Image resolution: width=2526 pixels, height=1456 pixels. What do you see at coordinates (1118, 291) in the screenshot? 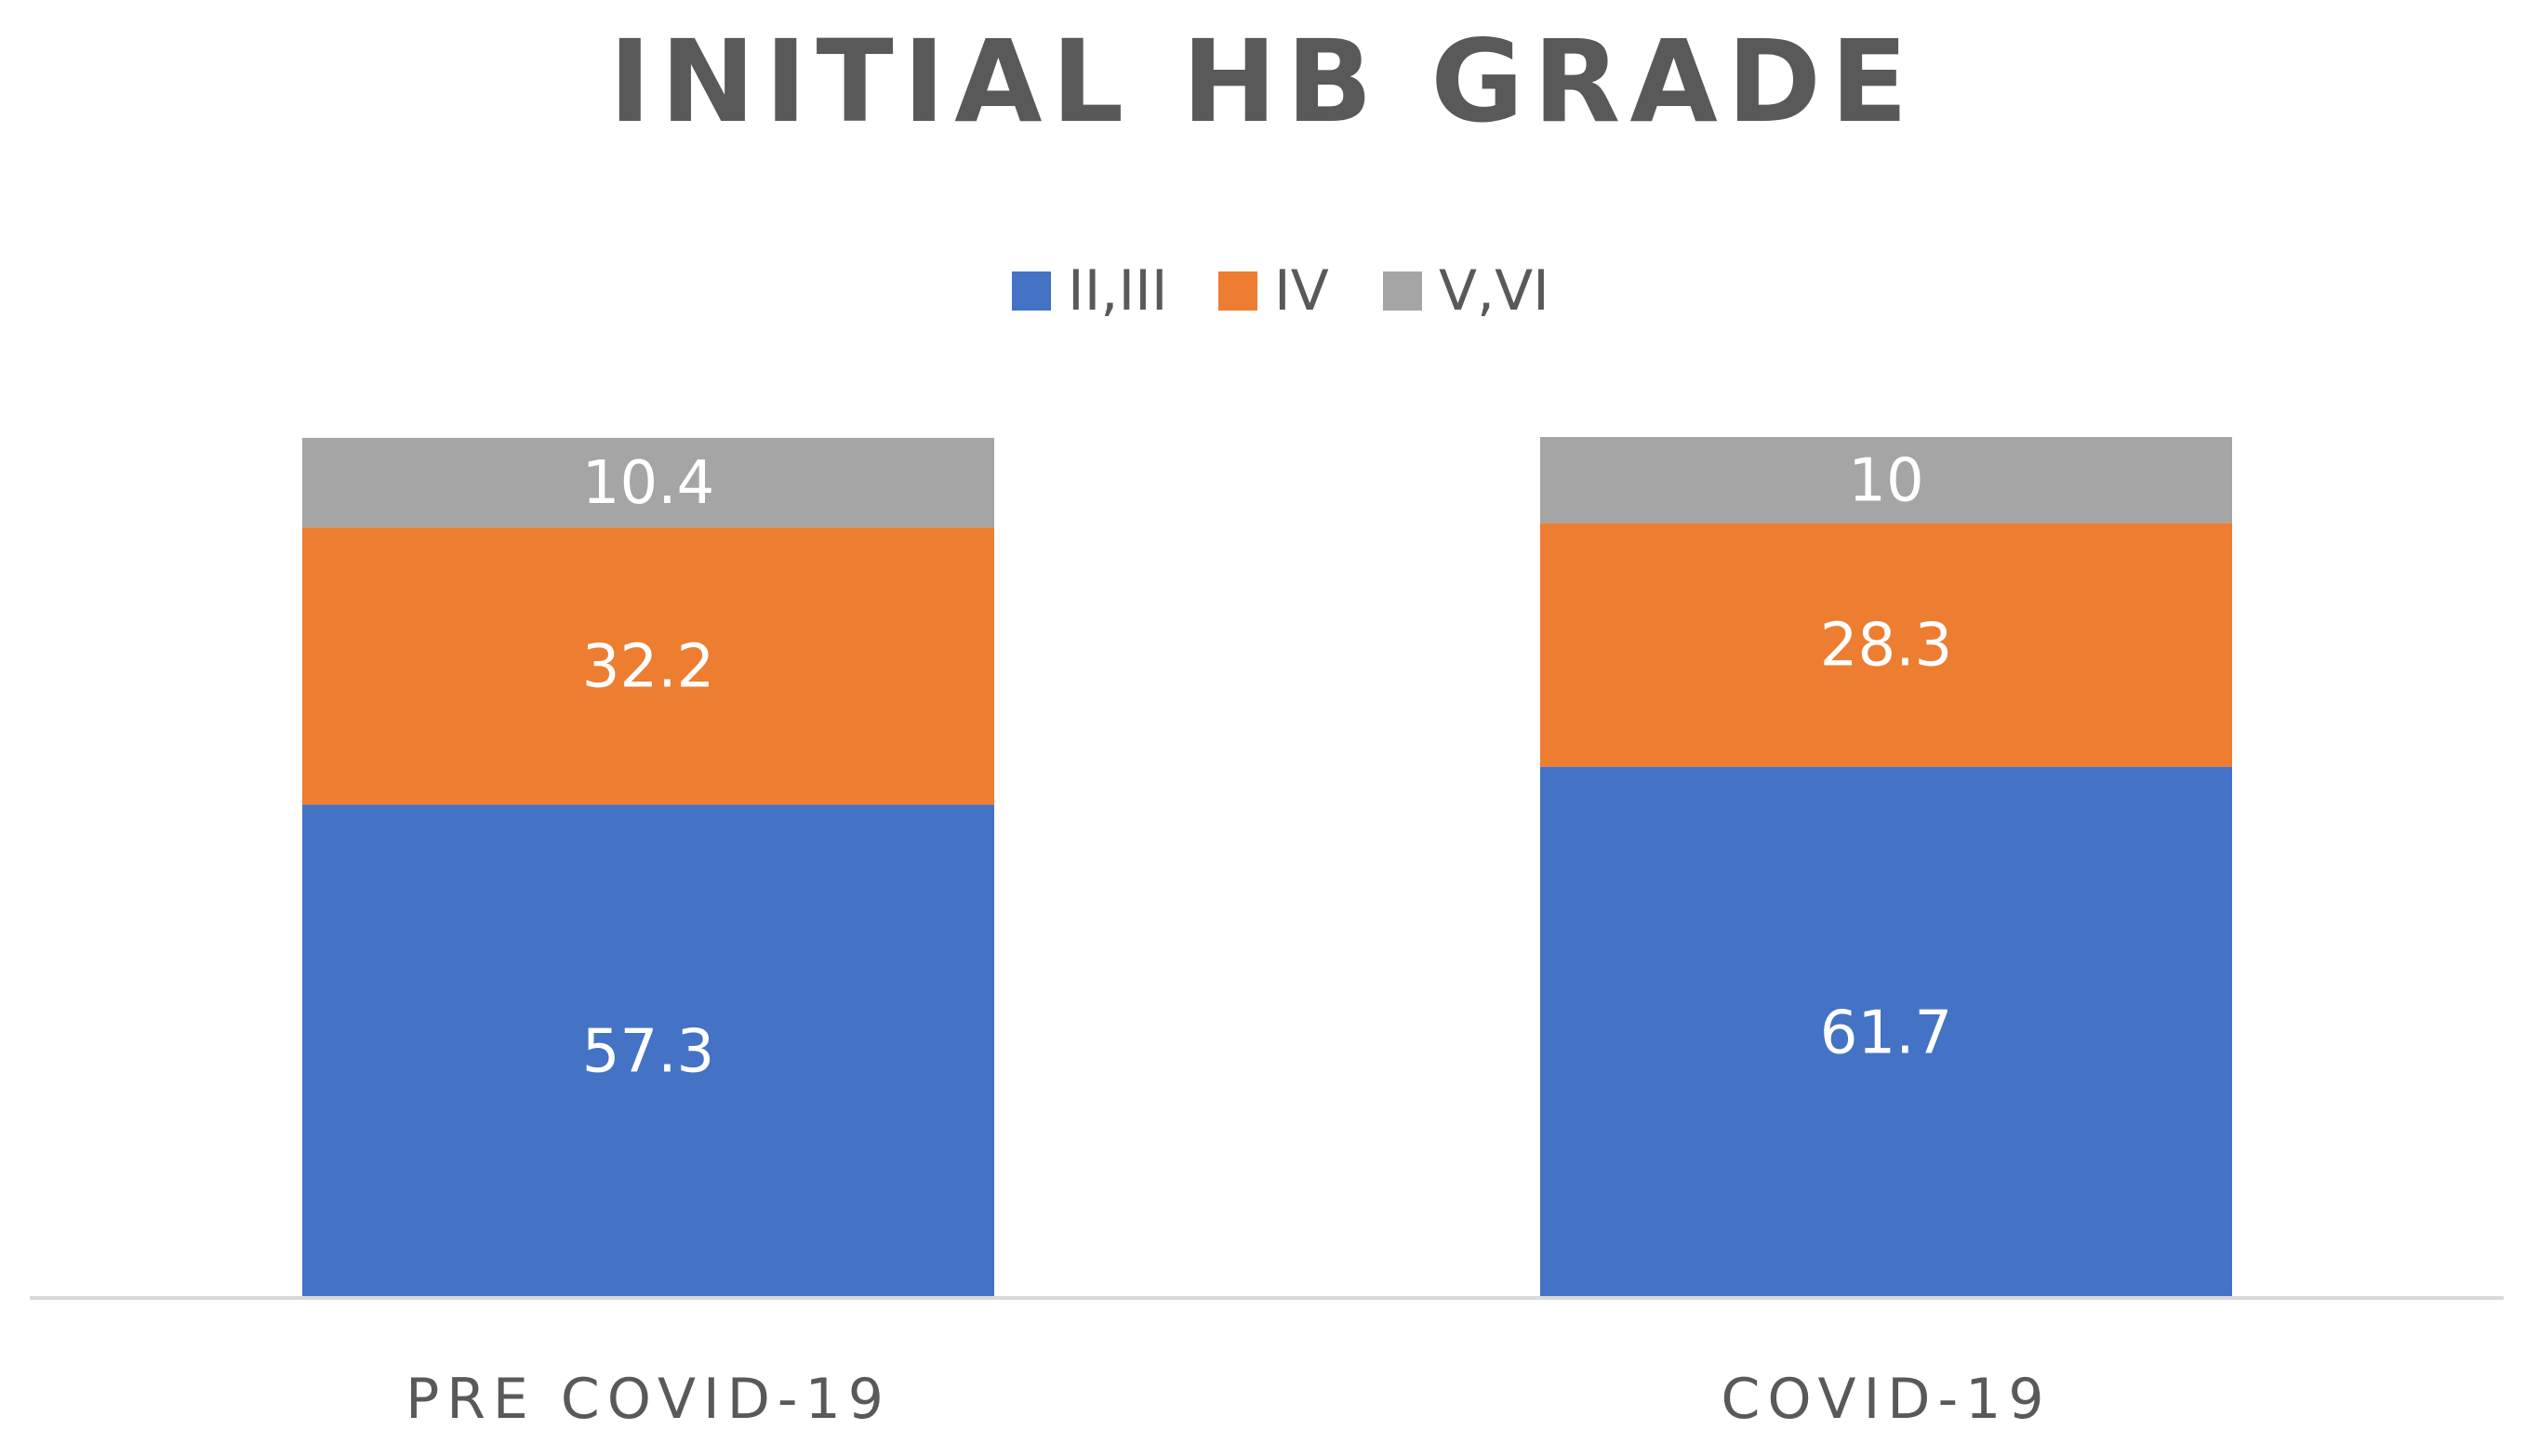
I see `legend-label: II,III` at bounding box center [1118, 291].